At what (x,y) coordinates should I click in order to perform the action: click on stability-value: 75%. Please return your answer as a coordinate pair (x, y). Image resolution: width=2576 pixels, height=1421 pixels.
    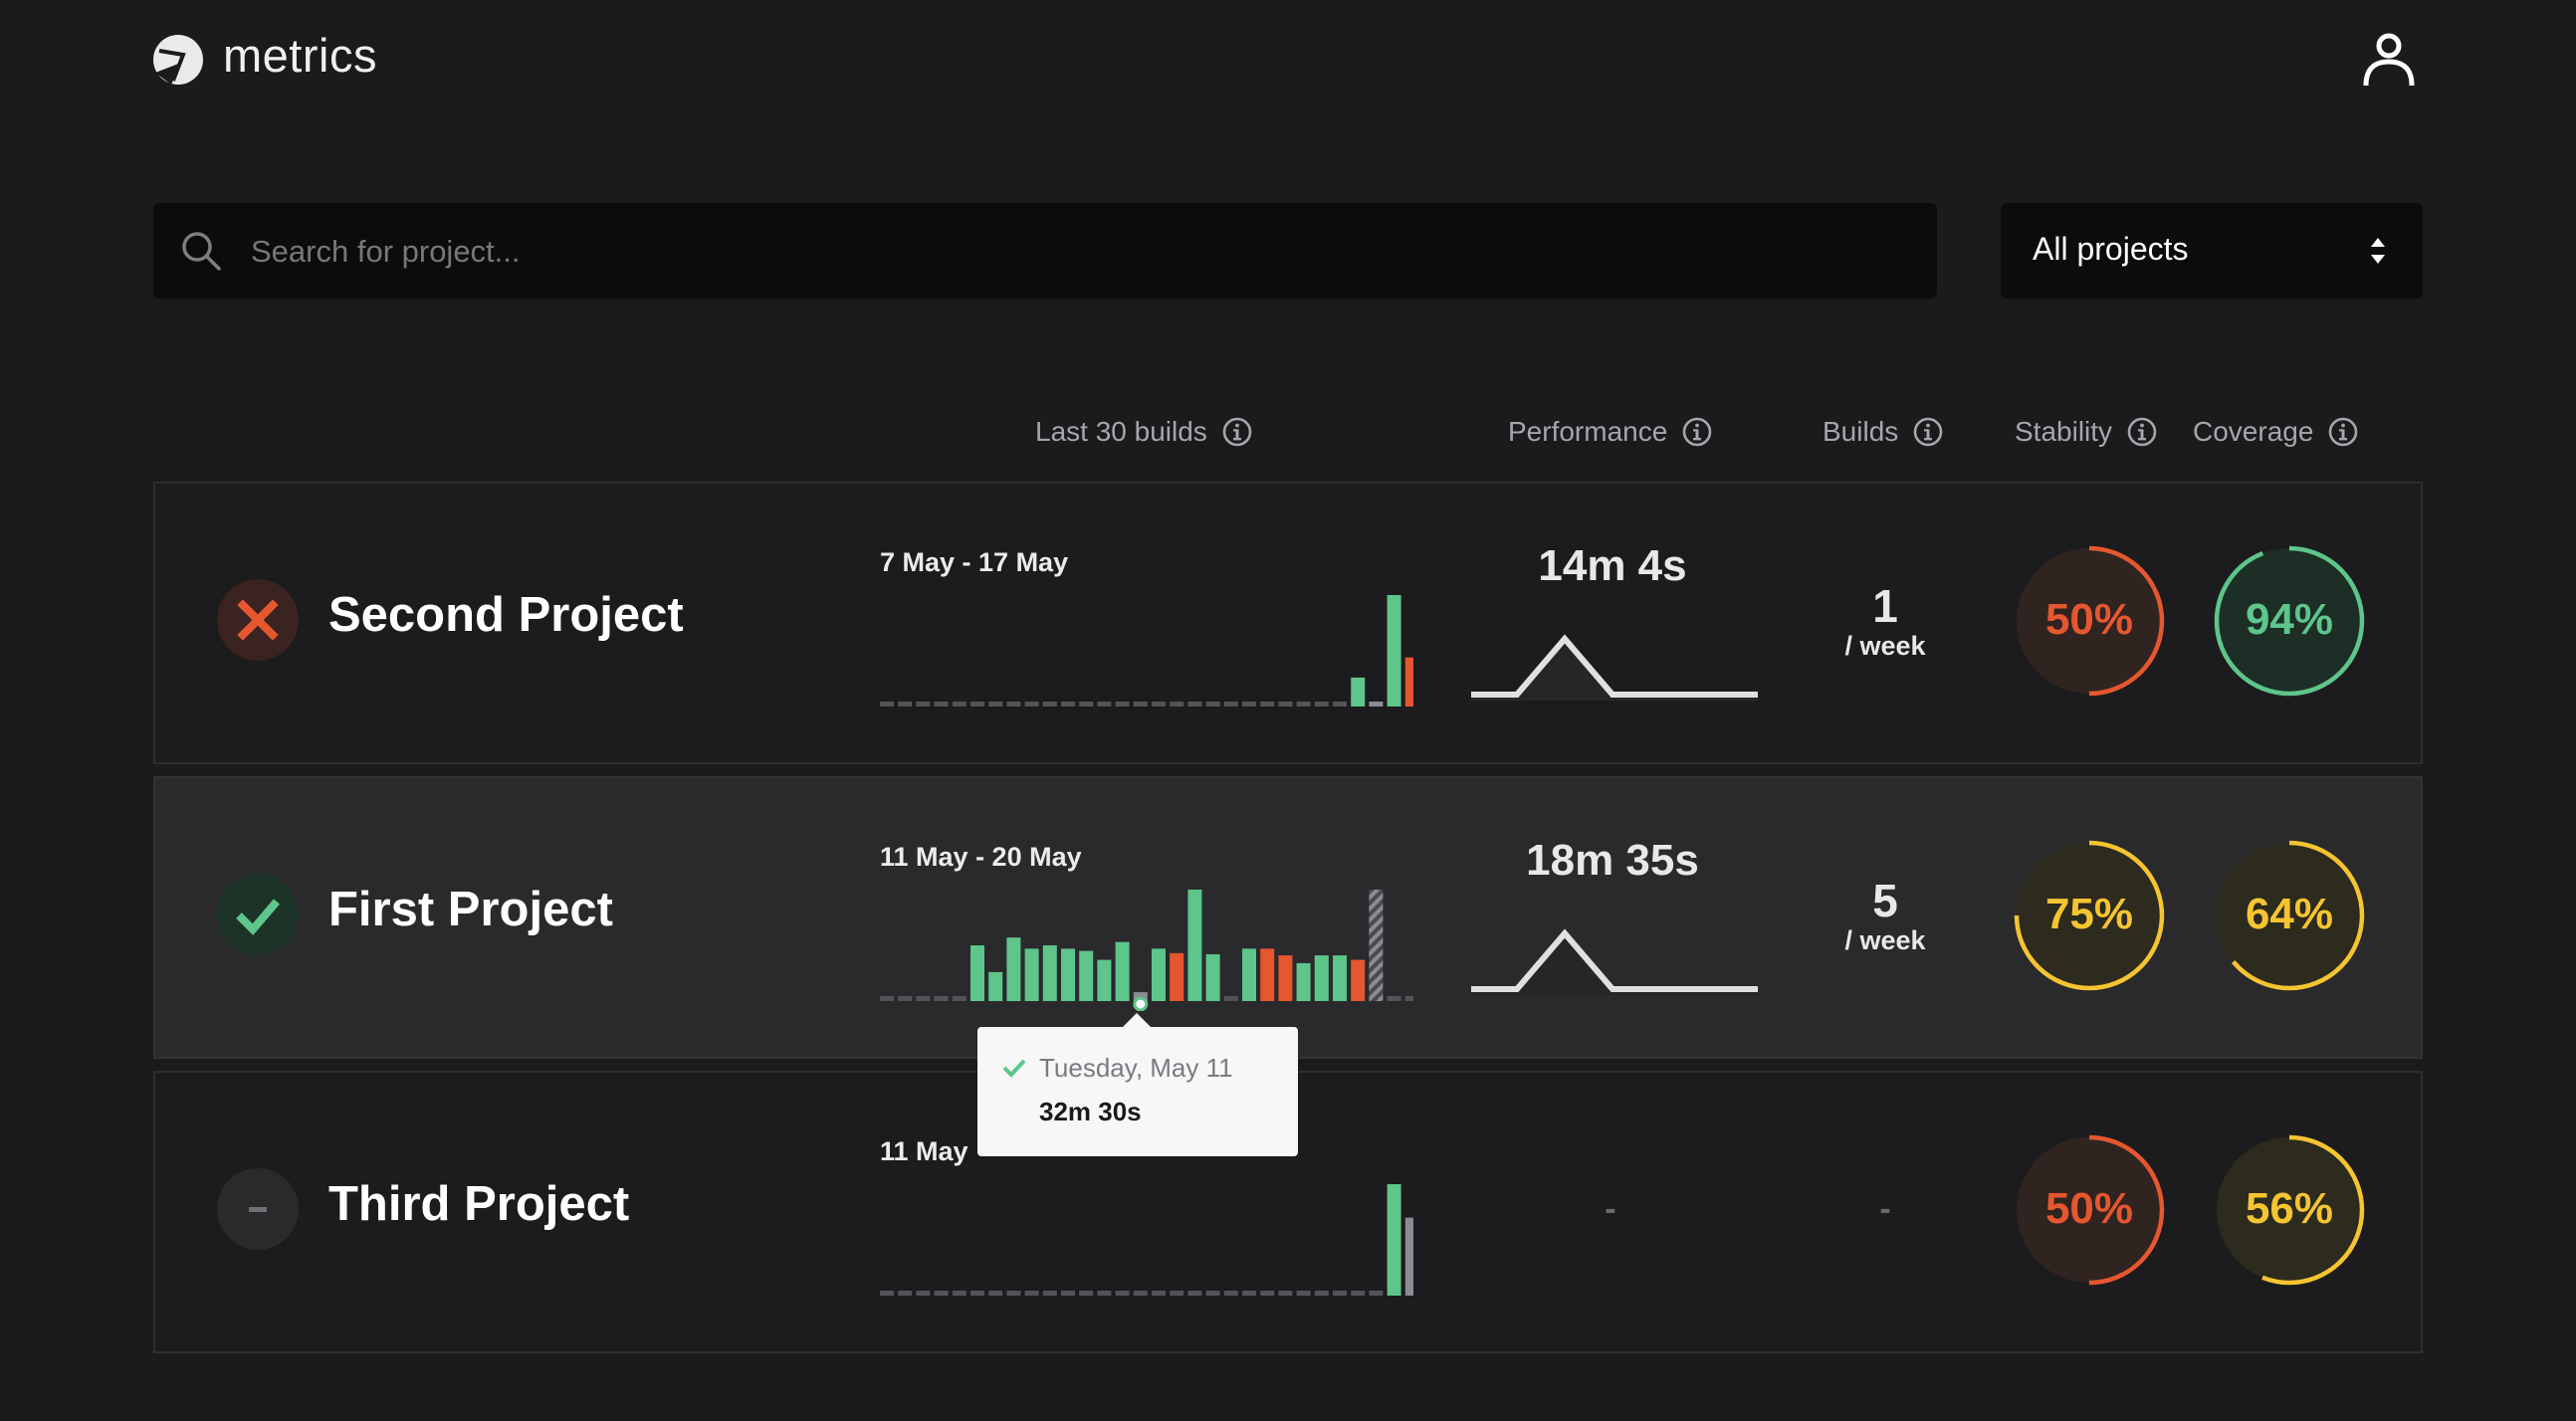
    Looking at the image, I should click on (2089, 914).